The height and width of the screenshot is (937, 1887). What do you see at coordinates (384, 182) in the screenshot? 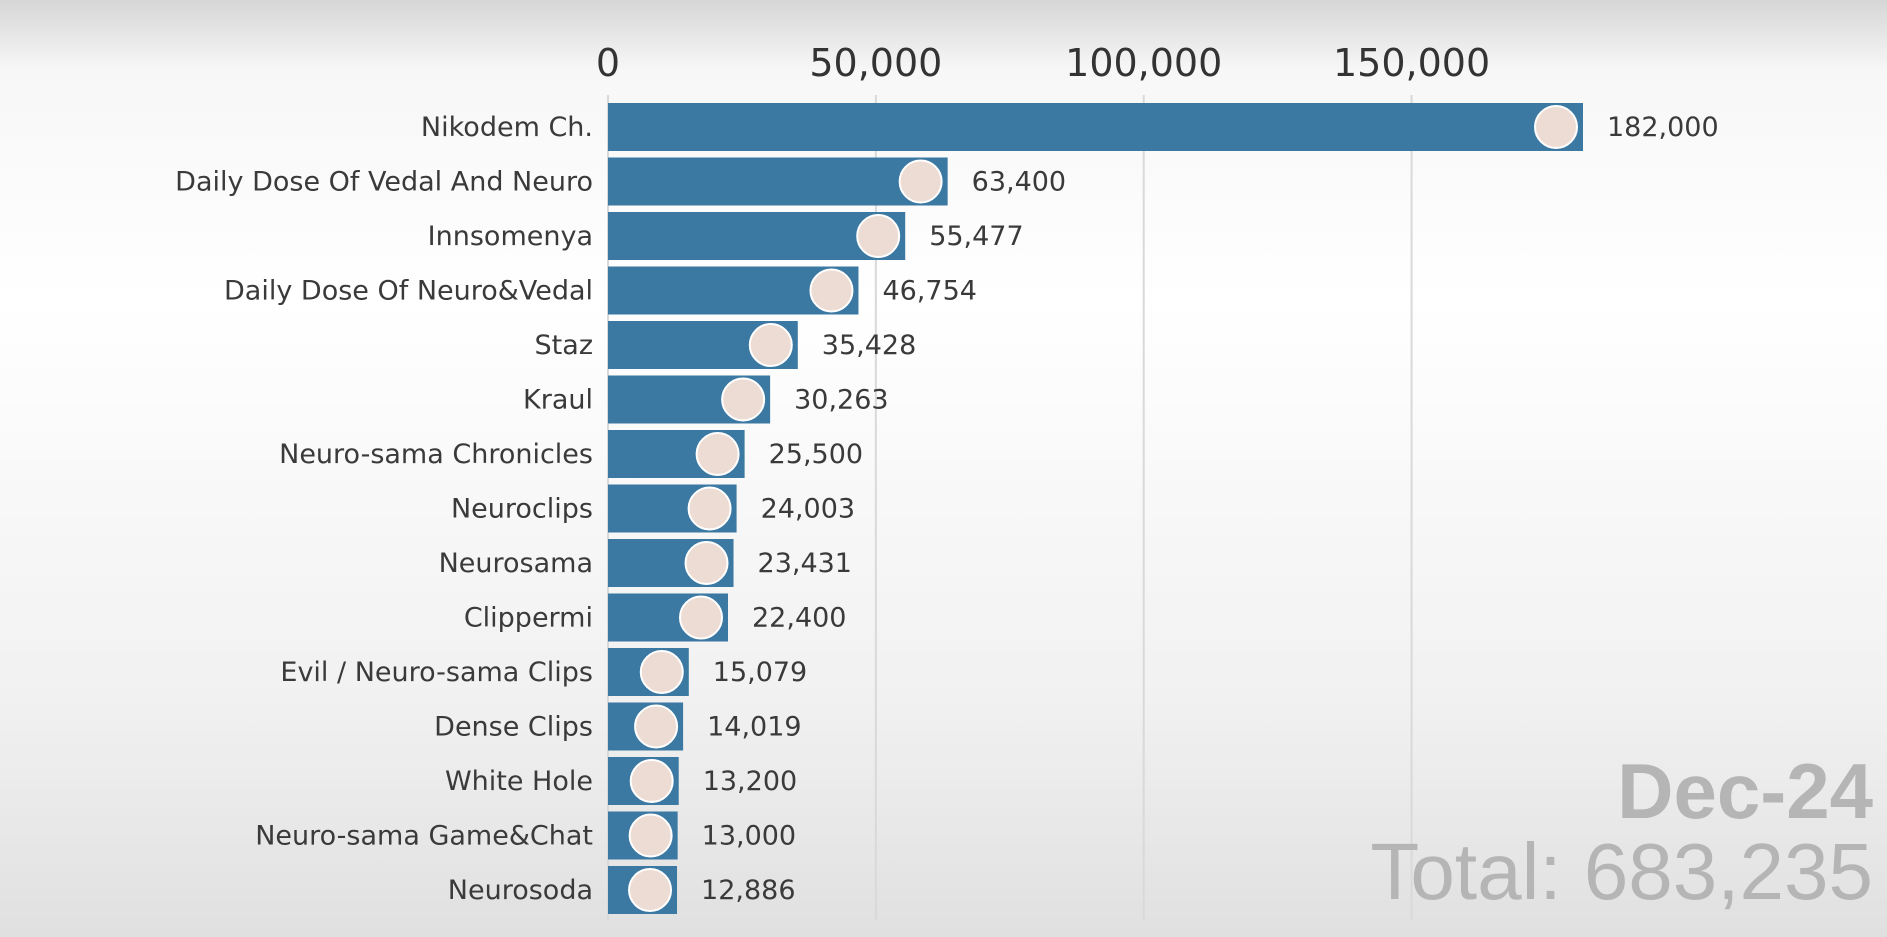
I see `category-label: Daily Dose Of Vedal And Neuro` at bounding box center [384, 182].